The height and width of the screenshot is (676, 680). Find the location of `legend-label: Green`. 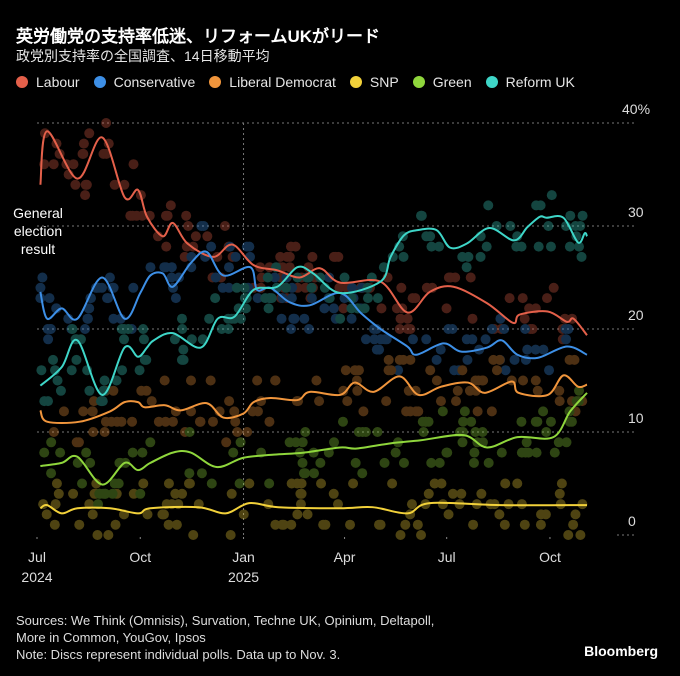

legend-label: Green is located at coordinates (452, 82).